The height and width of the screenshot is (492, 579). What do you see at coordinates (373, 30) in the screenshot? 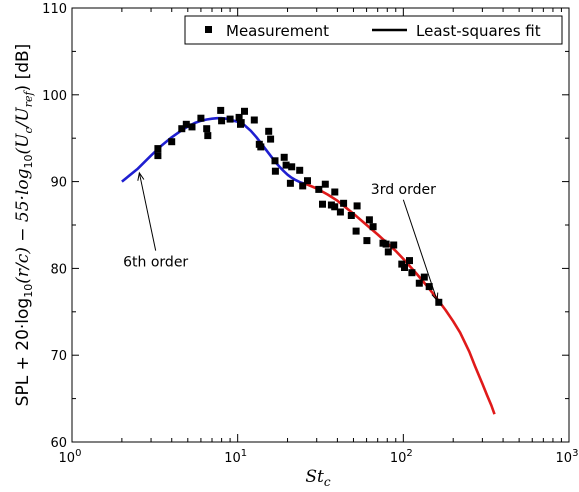
I see `legend: Measurement Least-squares fit` at bounding box center [373, 30].